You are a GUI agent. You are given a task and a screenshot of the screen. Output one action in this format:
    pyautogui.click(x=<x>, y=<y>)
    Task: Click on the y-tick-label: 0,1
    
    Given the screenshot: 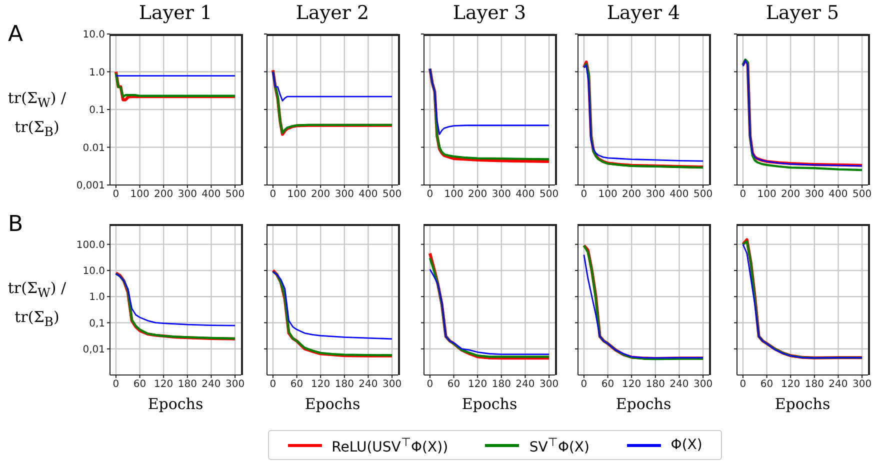 What is the action you would take?
    pyautogui.click(x=97, y=324)
    